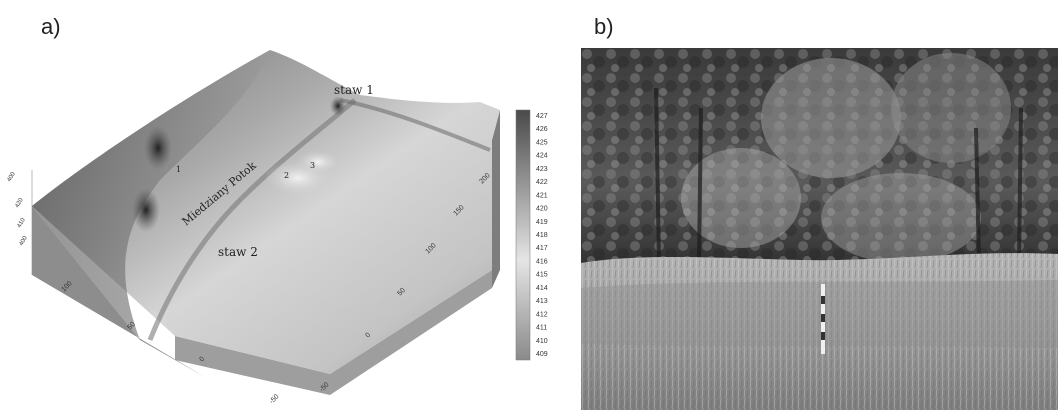 This screenshot has height=410, width=1058. Describe the element at coordinates (542, 248) in the screenshot. I see `colorbar-label: 417` at that location.